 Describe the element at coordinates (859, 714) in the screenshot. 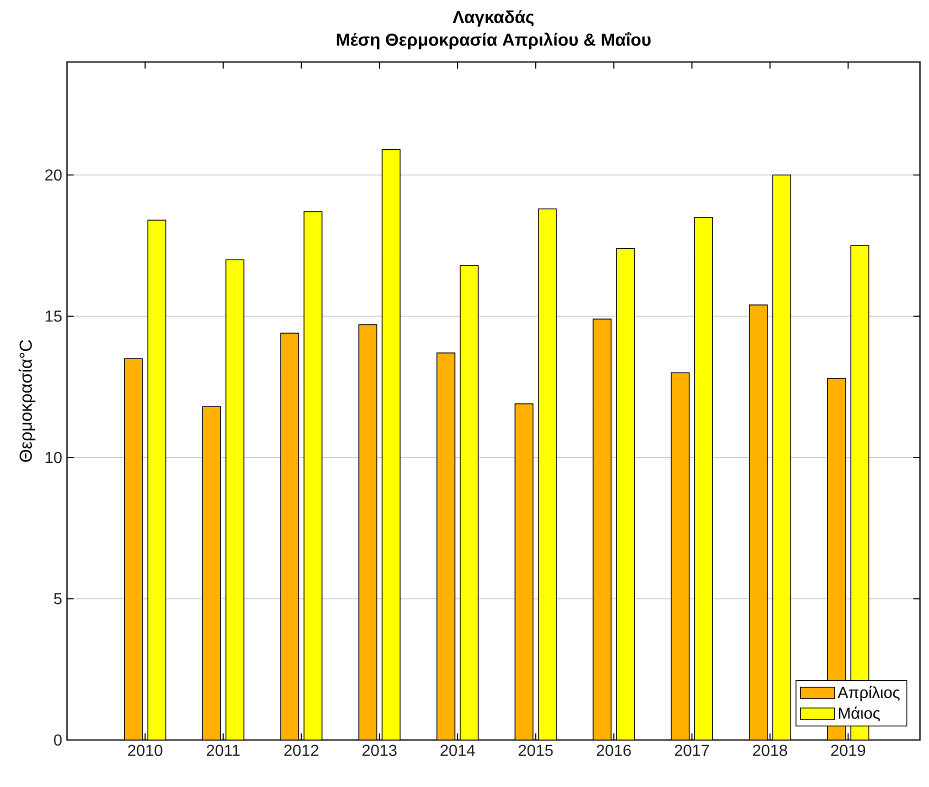

I see `legend-label: Μάιος` at that location.